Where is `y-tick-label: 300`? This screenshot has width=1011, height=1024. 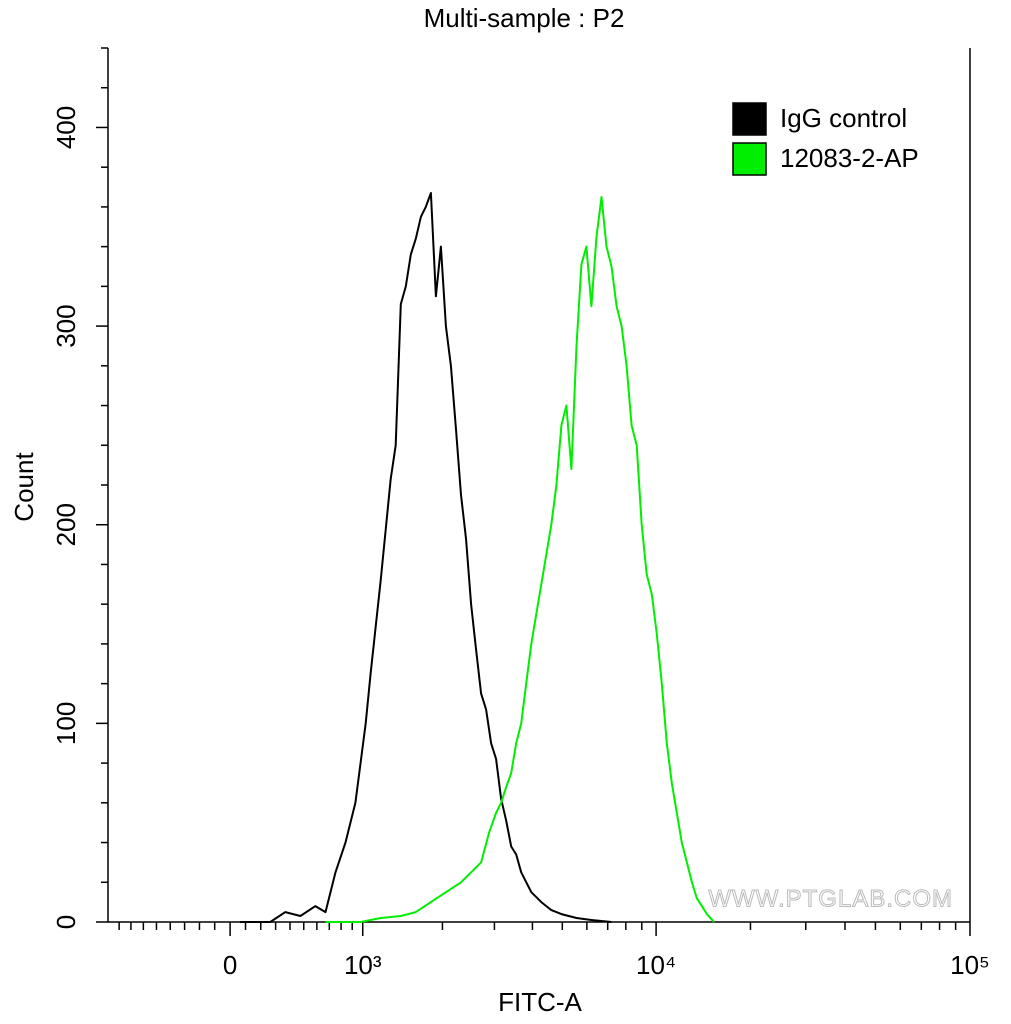 y-tick-label: 300 is located at coordinates (66, 325).